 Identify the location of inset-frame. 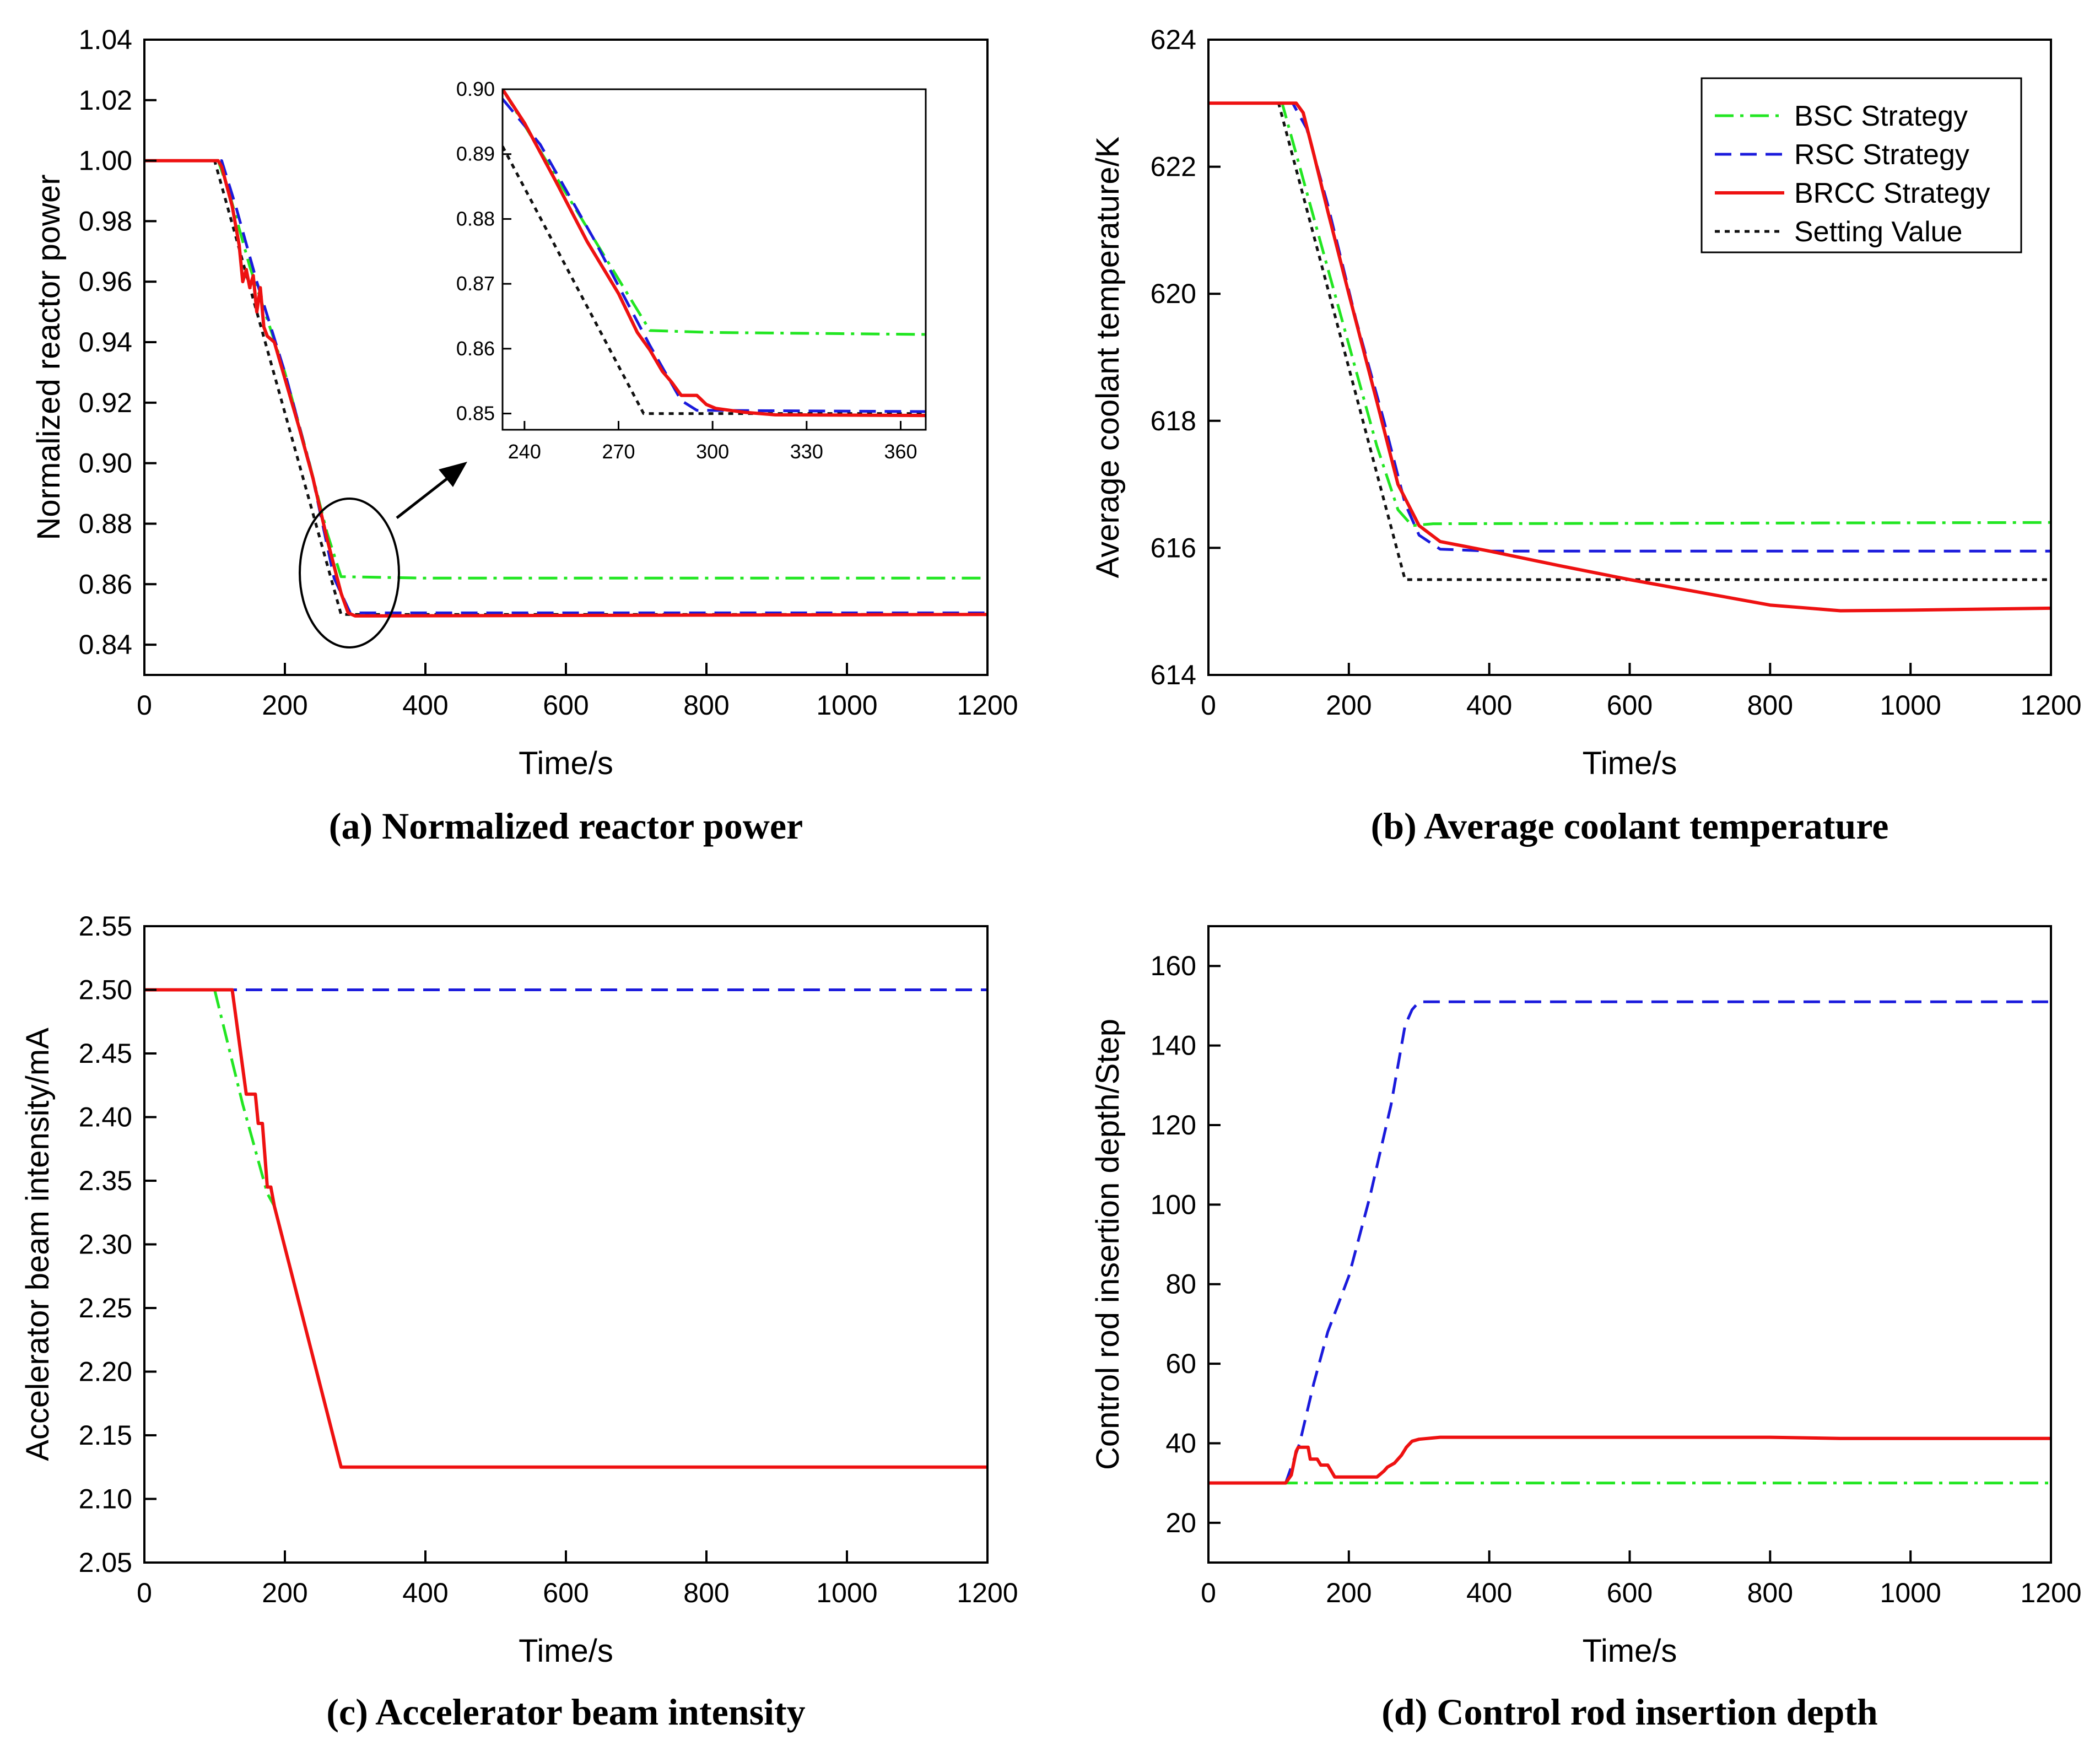
(714, 259).